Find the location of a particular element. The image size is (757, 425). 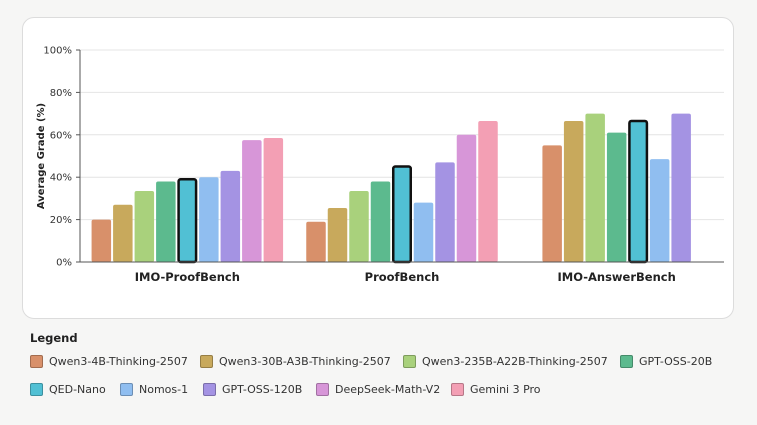

bar-gemini-3-pro-imo-proofbench is located at coordinates (273, 199).